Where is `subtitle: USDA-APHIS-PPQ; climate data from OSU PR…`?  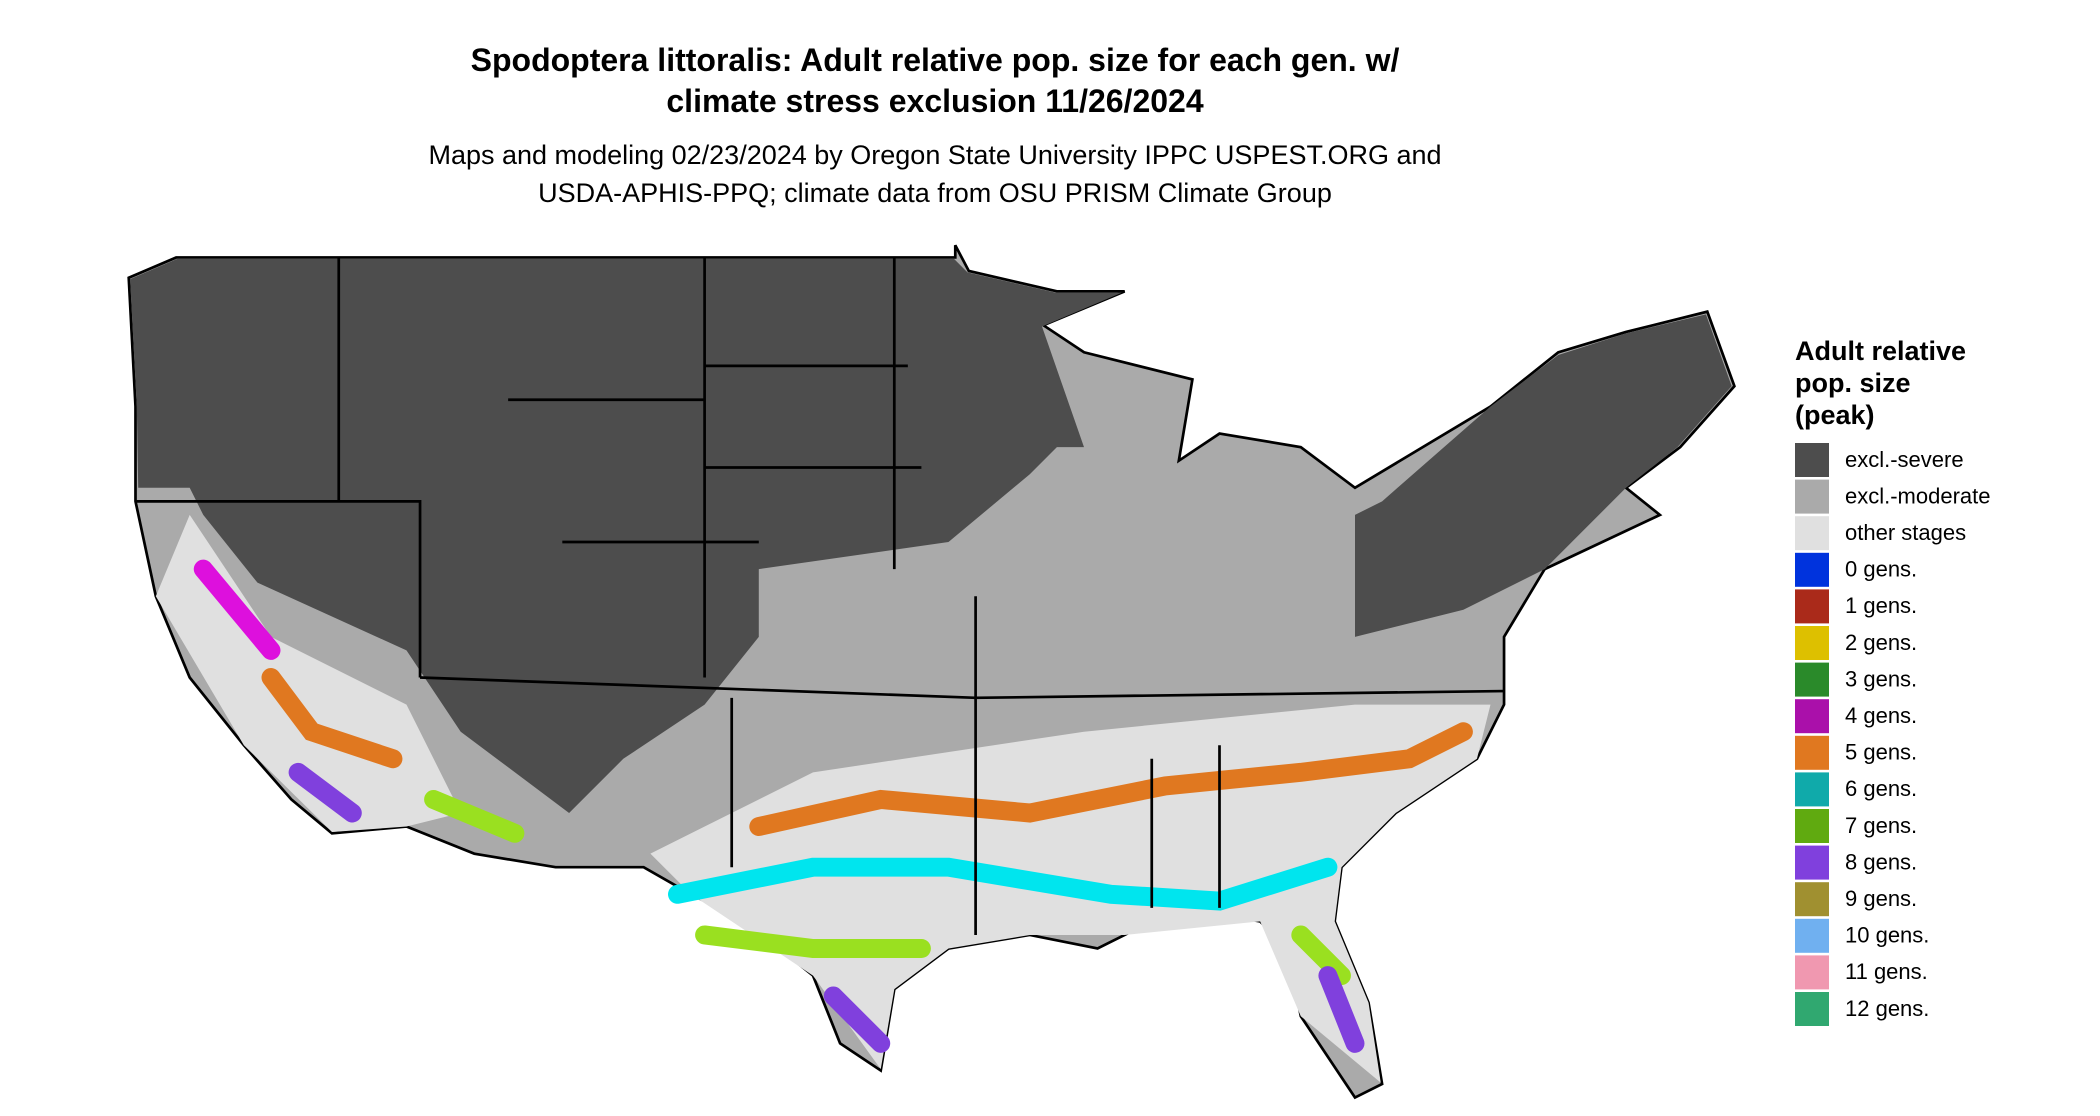 subtitle: USDA-APHIS-PPQ; climate data from OSU PR… is located at coordinates (935, 193).